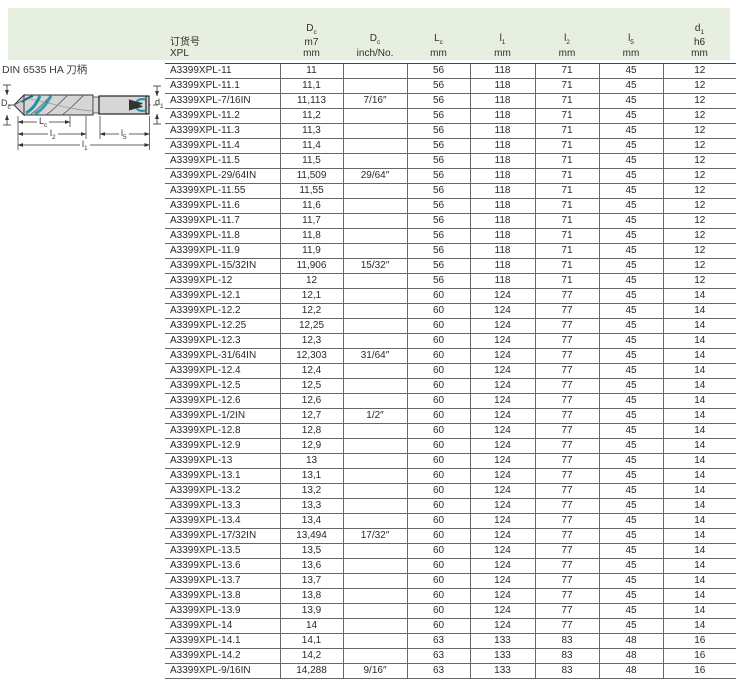 The height and width of the screenshot is (679, 736). What do you see at coordinates (450, 311) in the screenshot?
I see `table-row: A3399XPL-12.2 12,2 60 124 77 45 14` at bounding box center [450, 311].